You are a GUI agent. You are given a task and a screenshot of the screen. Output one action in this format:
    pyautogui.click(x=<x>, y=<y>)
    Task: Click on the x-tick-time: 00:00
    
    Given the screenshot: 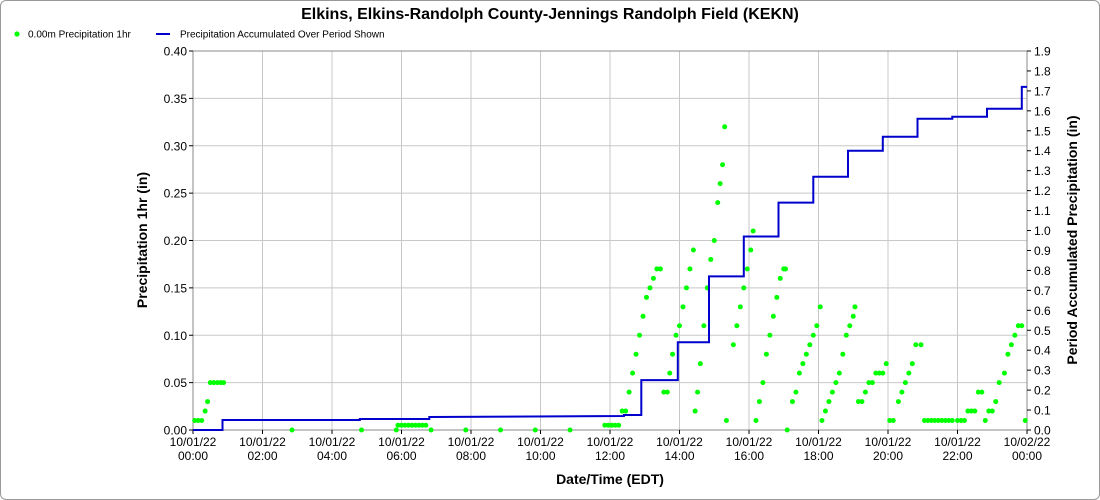 What is the action you would take?
    pyautogui.click(x=193, y=456)
    